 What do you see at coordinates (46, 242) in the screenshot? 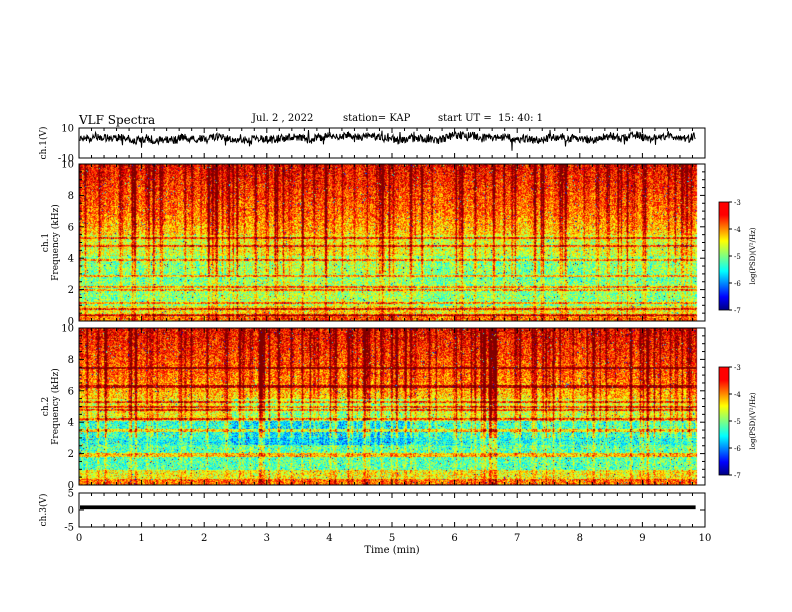
I see `ch1-spectrogram-ylabel-line1: ch.1` at bounding box center [46, 242].